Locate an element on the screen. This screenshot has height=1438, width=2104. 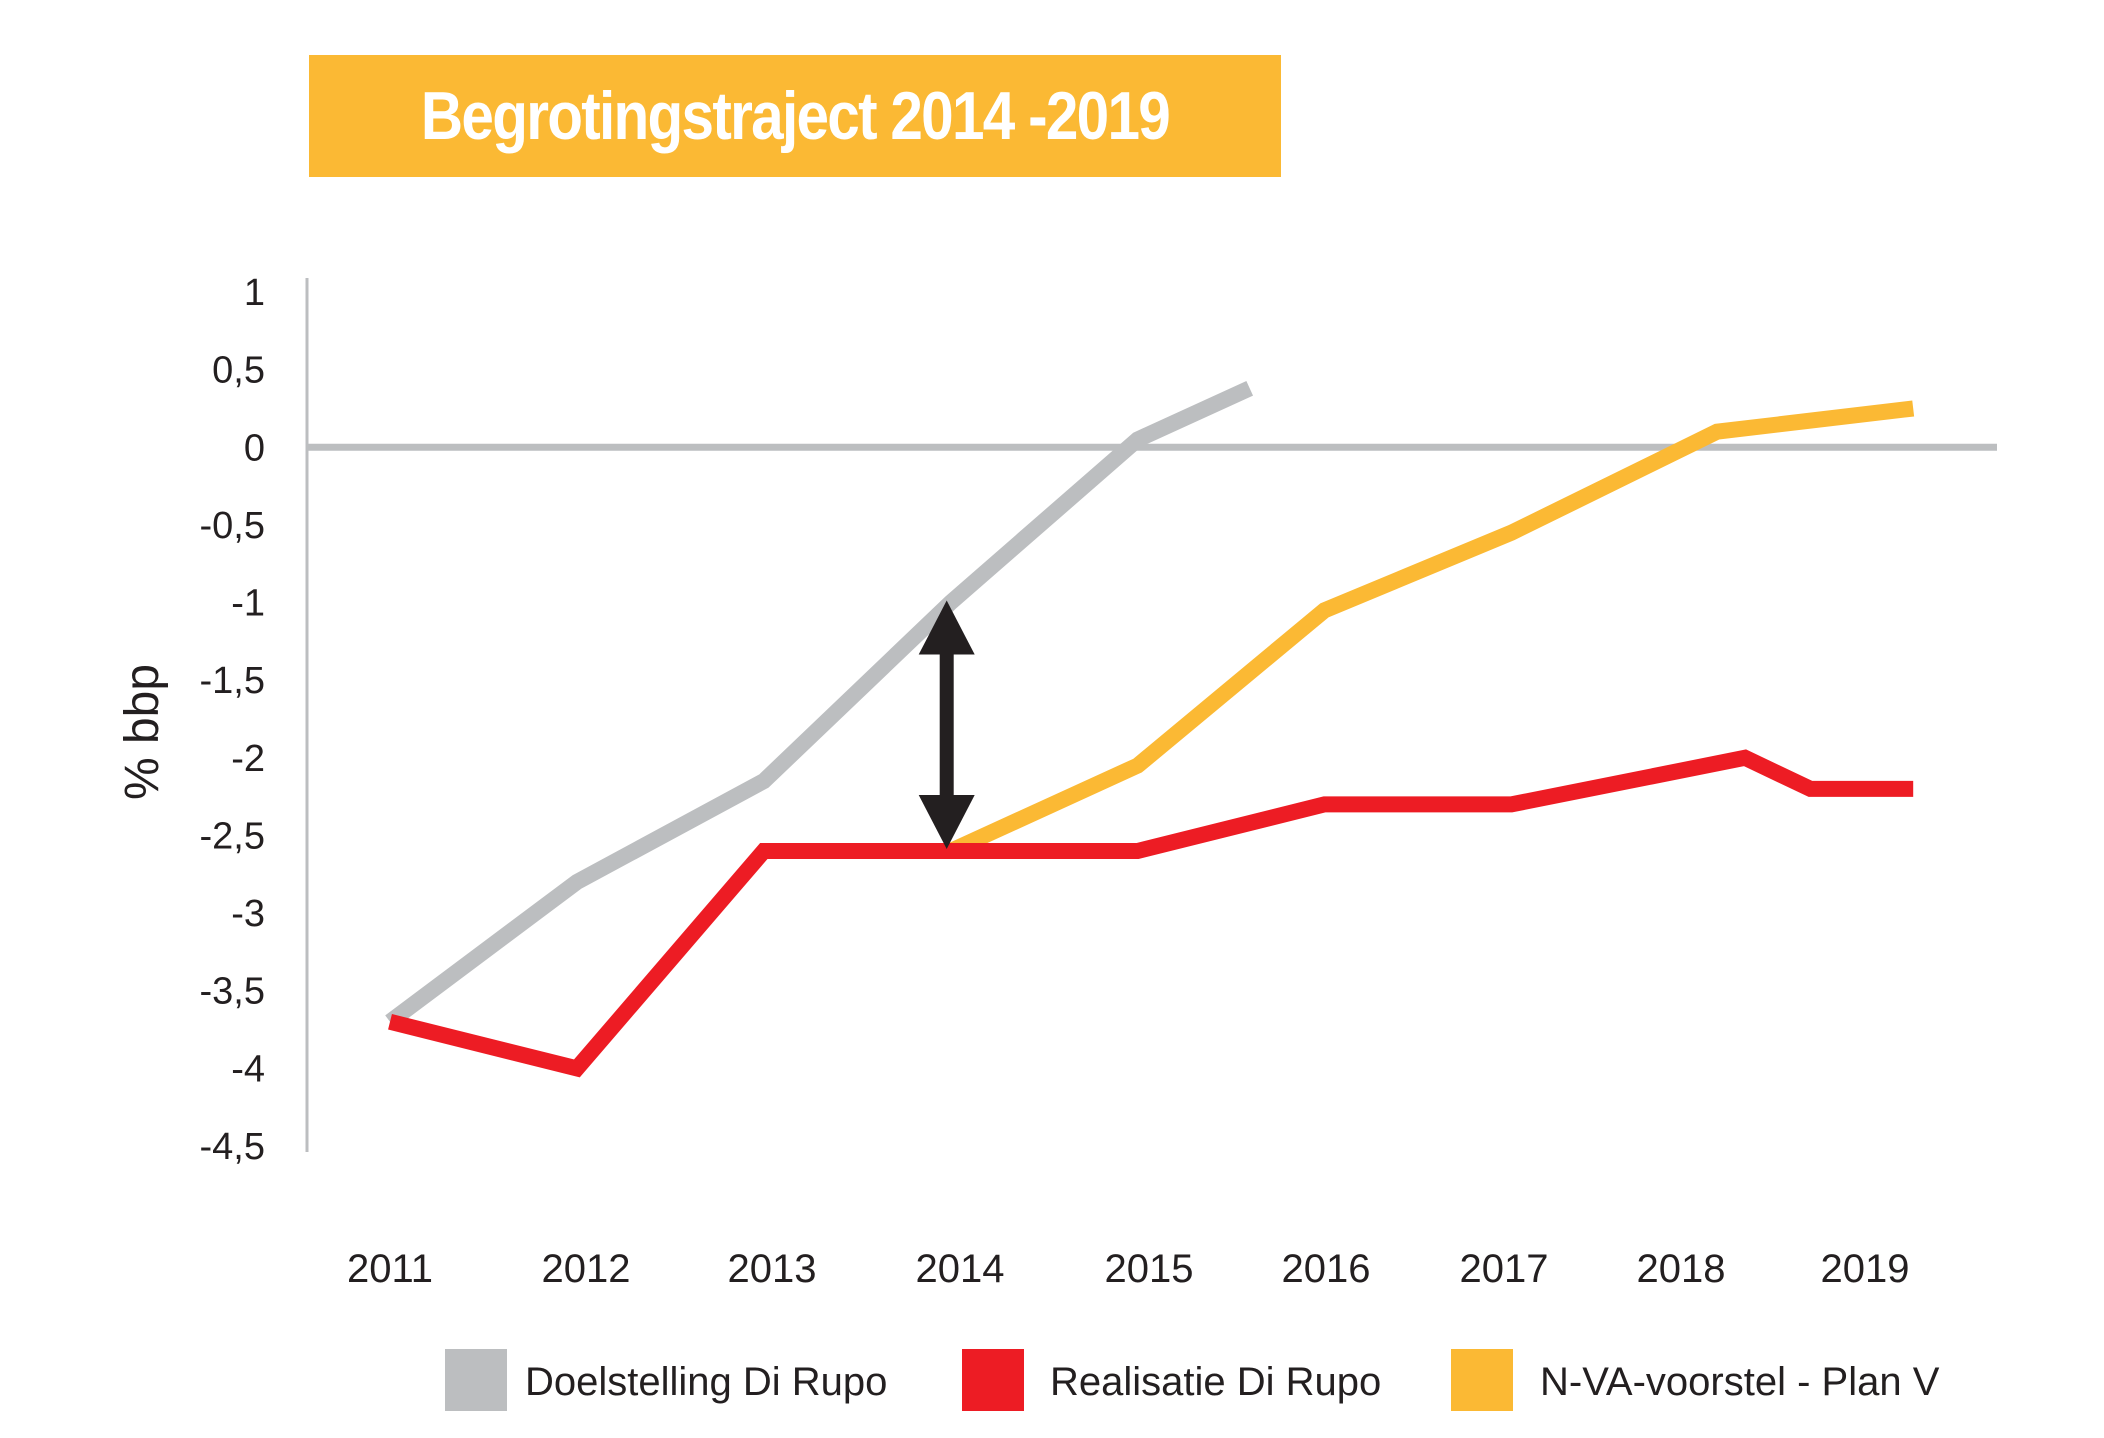
annotation is located at coordinates (946, 724).